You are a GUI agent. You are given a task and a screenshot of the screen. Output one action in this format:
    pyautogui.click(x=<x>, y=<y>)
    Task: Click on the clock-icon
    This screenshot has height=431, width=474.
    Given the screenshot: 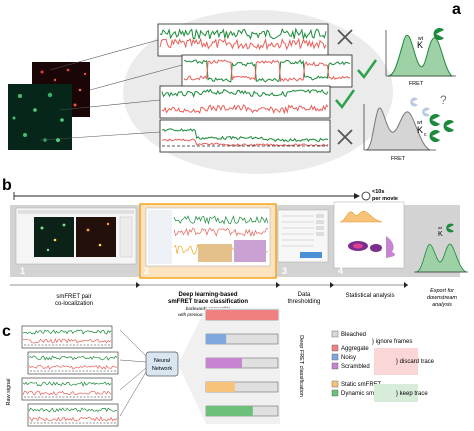 What is the action you would take?
    pyautogui.click(x=366, y=196)
    